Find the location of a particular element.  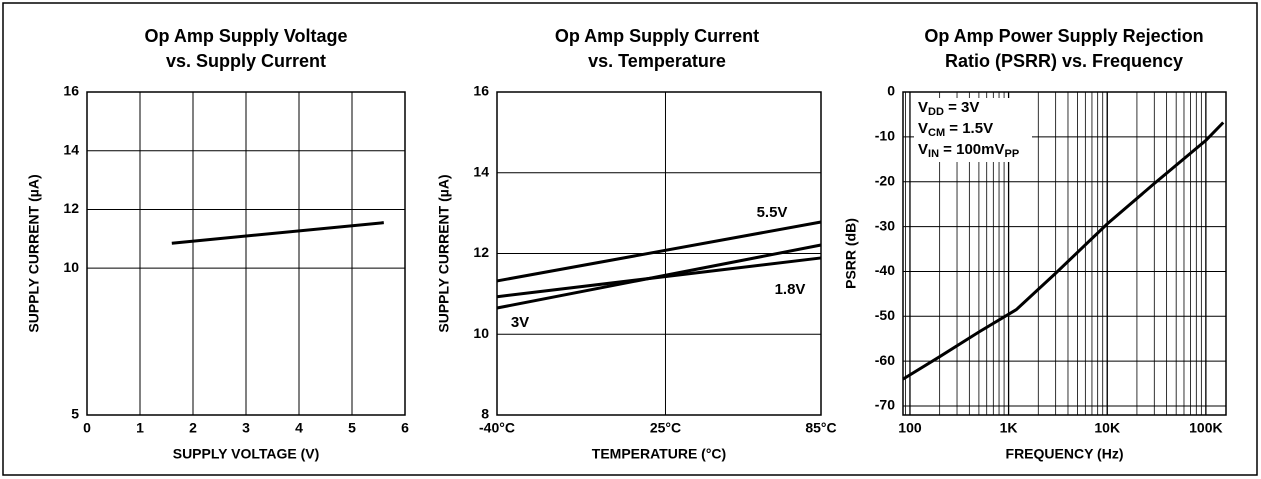

y-axis-label: PSRR (dB) is located at coordinates (851, 253).